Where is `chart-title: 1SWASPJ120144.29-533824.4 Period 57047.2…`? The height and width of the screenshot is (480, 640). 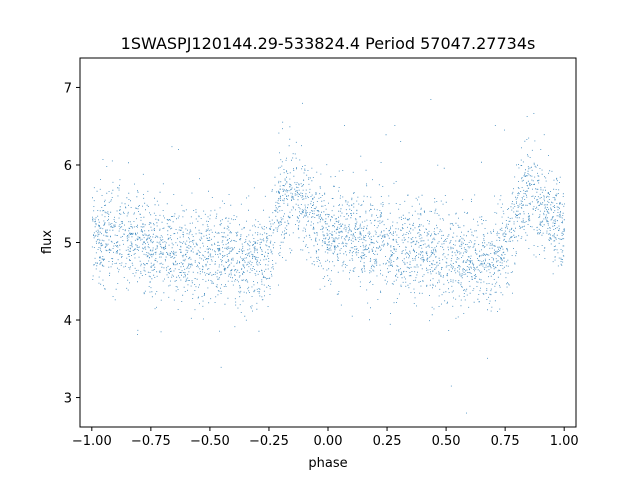 chart-title: 1SWASPJ120144.29-533824.4 Period 57047.2… is located at coordinates (328, 43).